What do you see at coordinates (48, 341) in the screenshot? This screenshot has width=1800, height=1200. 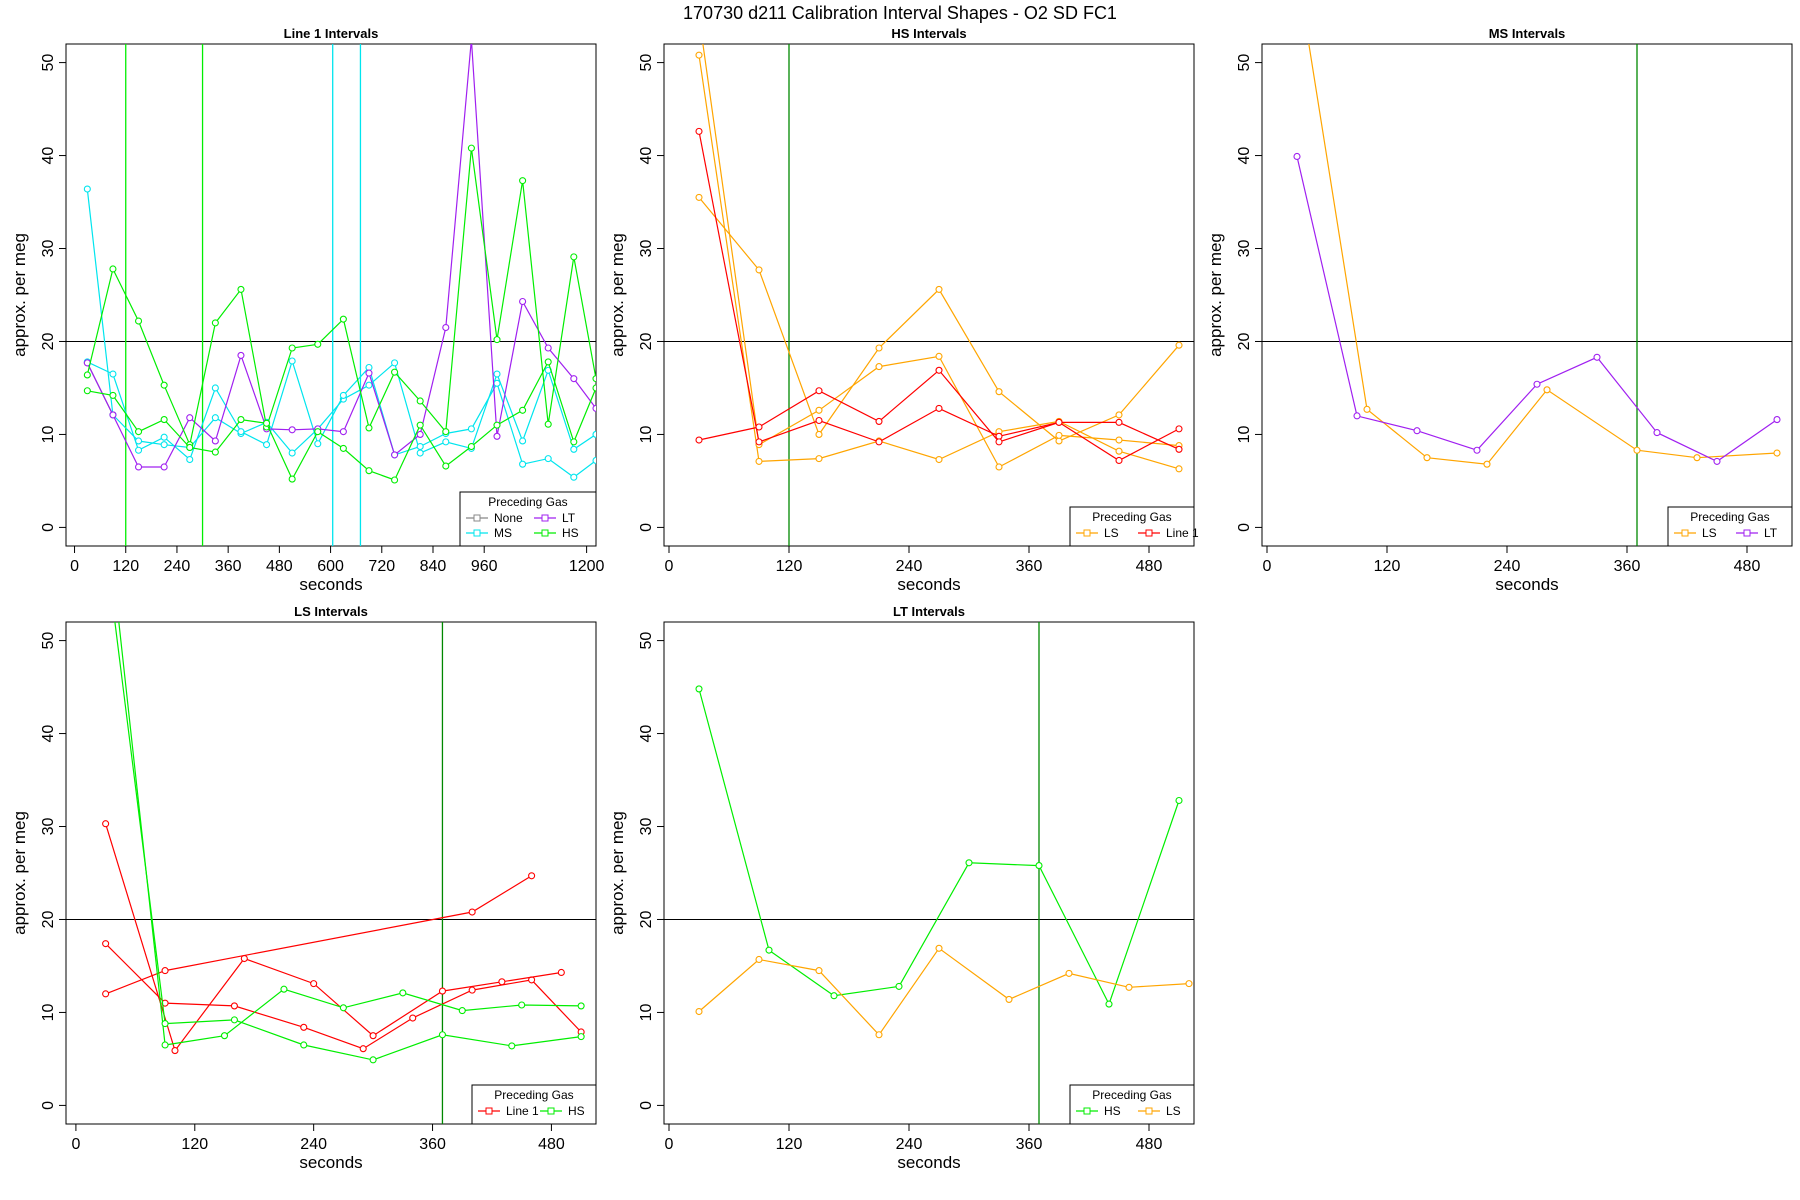 I see `y-tick-label: 20` at bounding box center [48, 341].